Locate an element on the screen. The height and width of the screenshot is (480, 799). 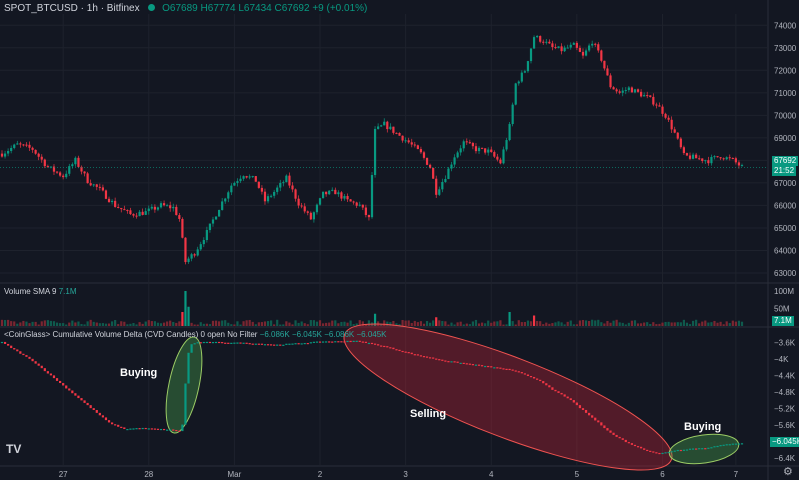
tradingview-logo: TV is located at coordinates (14, 449).